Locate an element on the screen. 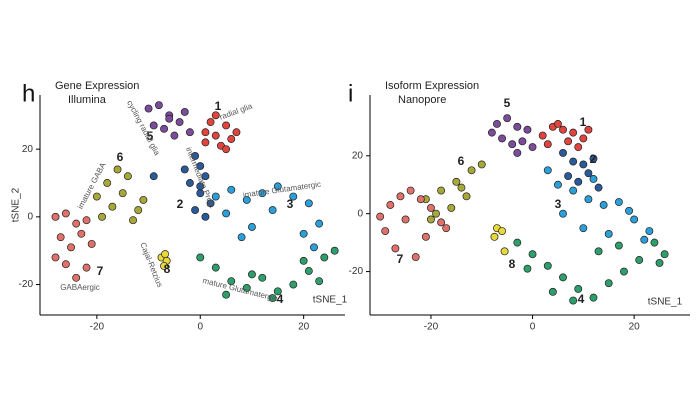  y-axis-label: tSNE_2 is located at coordinates (16, 204).